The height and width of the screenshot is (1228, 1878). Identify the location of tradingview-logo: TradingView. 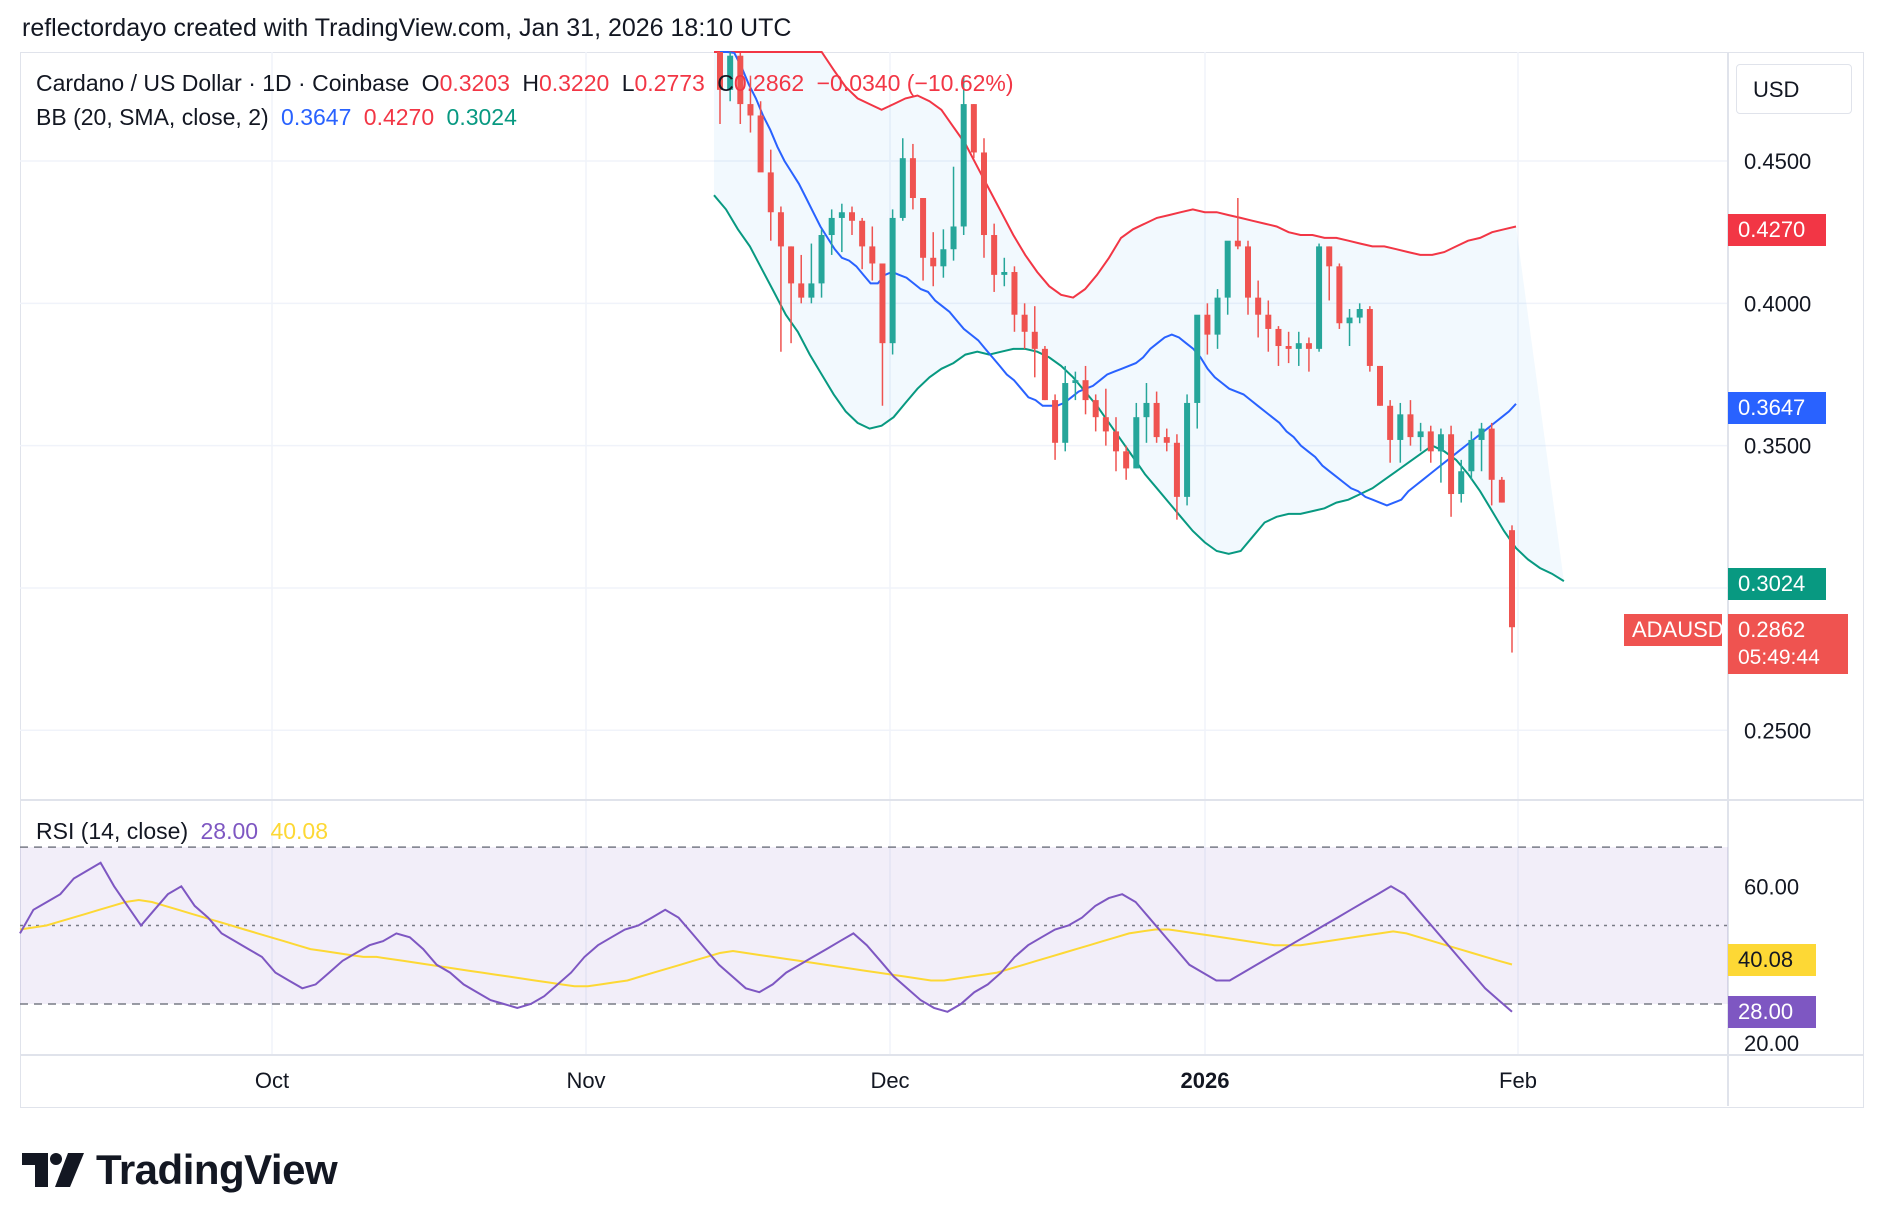
(180, 1169).